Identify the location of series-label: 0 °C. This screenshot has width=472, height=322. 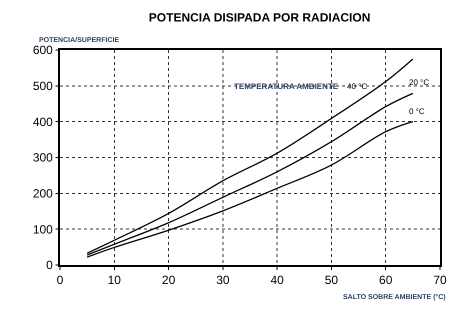
(417, 111).